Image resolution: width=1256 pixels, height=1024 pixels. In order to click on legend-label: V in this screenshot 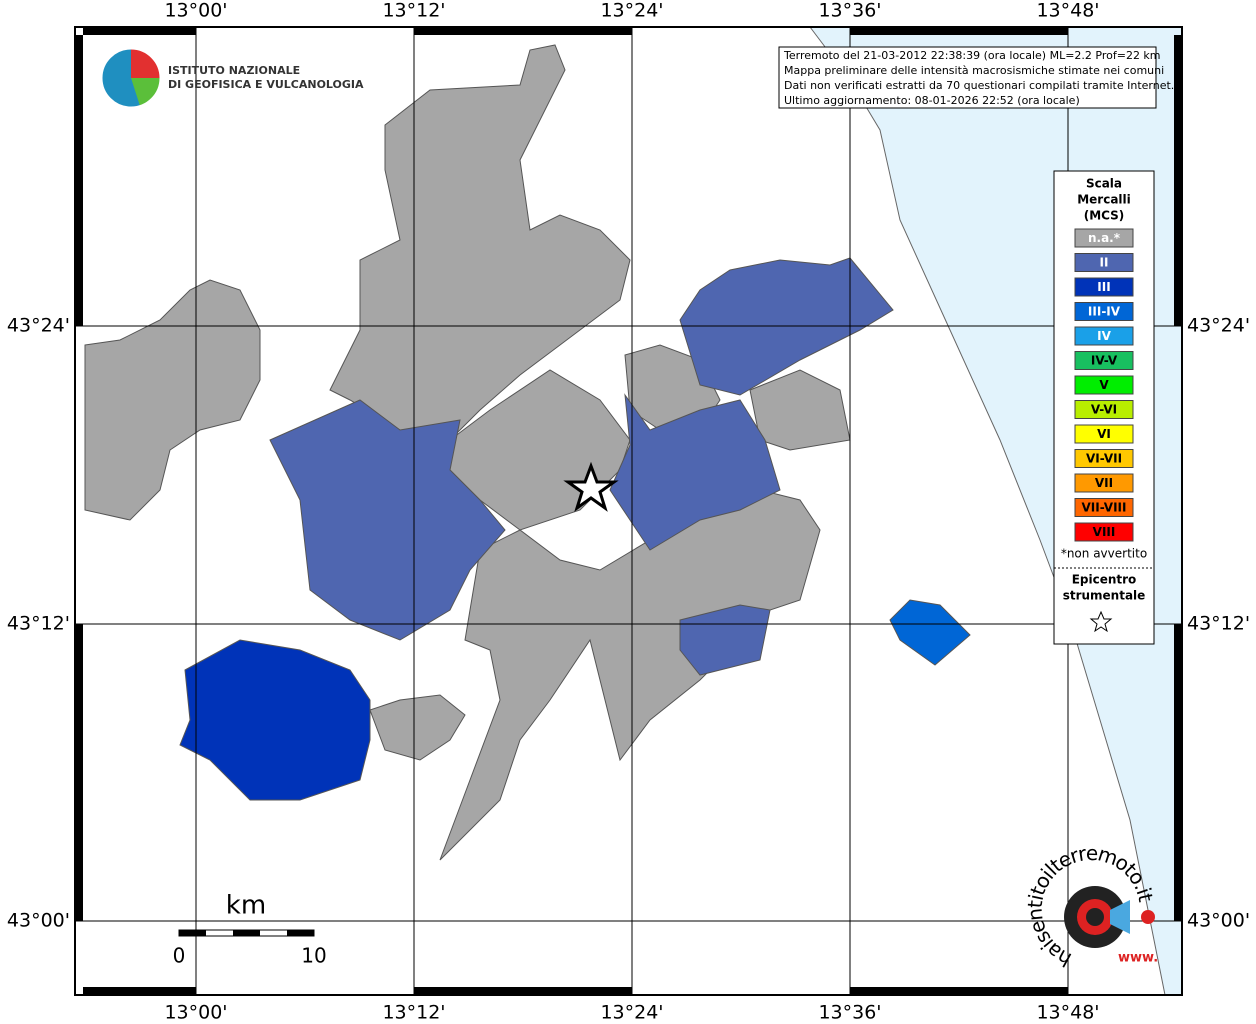, I will do `click(1104, 385)`.